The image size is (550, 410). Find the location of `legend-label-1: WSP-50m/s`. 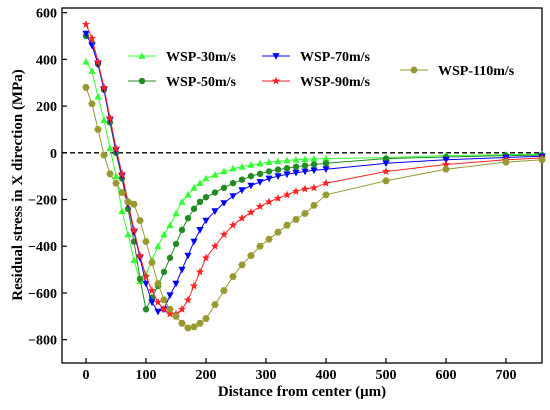

legend-label-1: WSP-50m/s is located at coordinates (201, 82).